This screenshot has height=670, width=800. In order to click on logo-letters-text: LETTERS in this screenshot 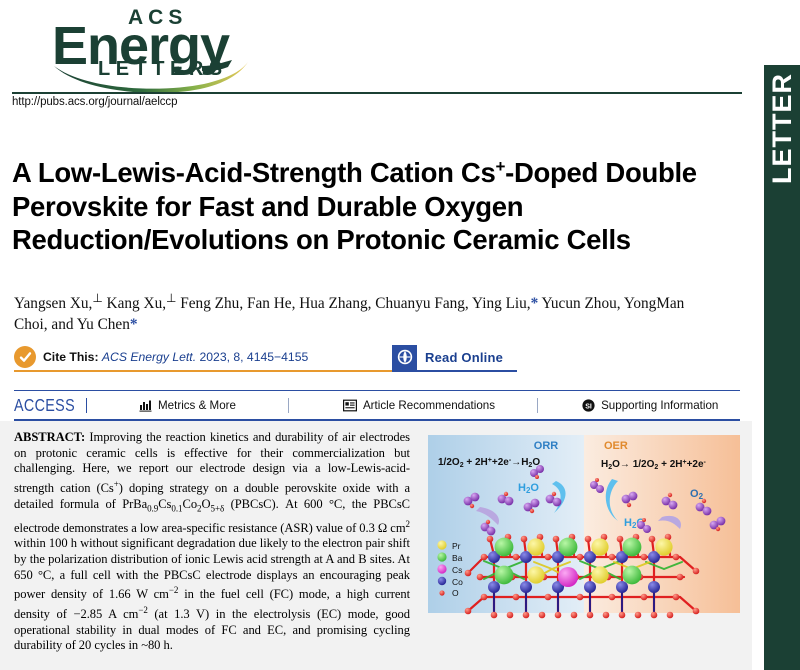, I will do `click(163, 69)`.